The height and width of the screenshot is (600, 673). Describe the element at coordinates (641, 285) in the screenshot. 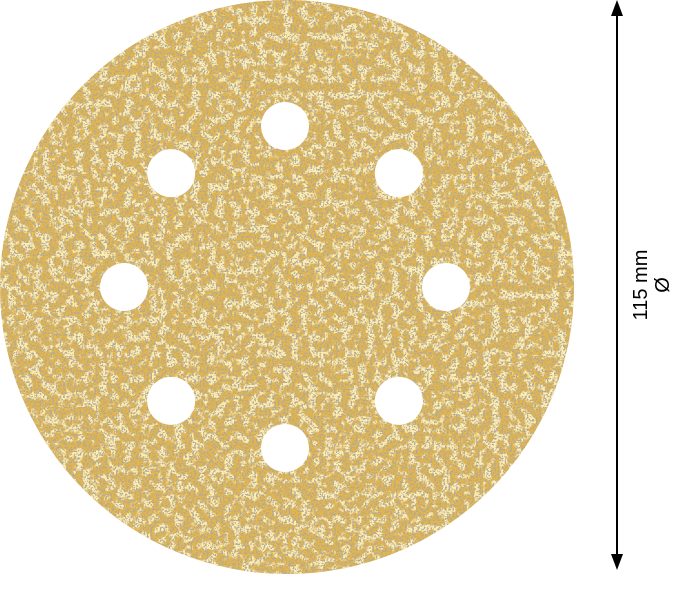

I see `diameter-value: 115 mm` at that location.